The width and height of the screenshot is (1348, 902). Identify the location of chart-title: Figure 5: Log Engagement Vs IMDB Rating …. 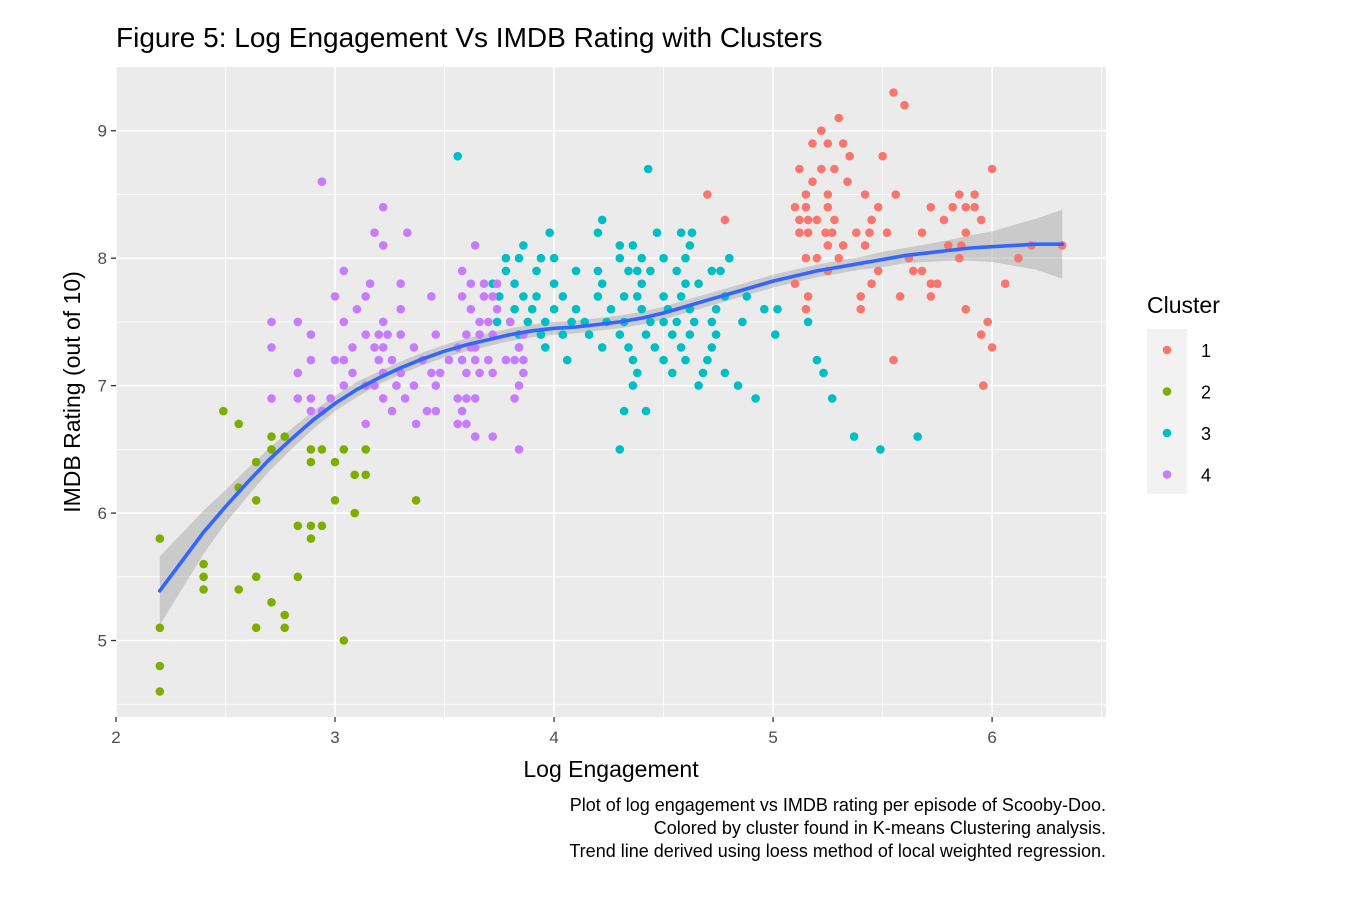
(469, 37).